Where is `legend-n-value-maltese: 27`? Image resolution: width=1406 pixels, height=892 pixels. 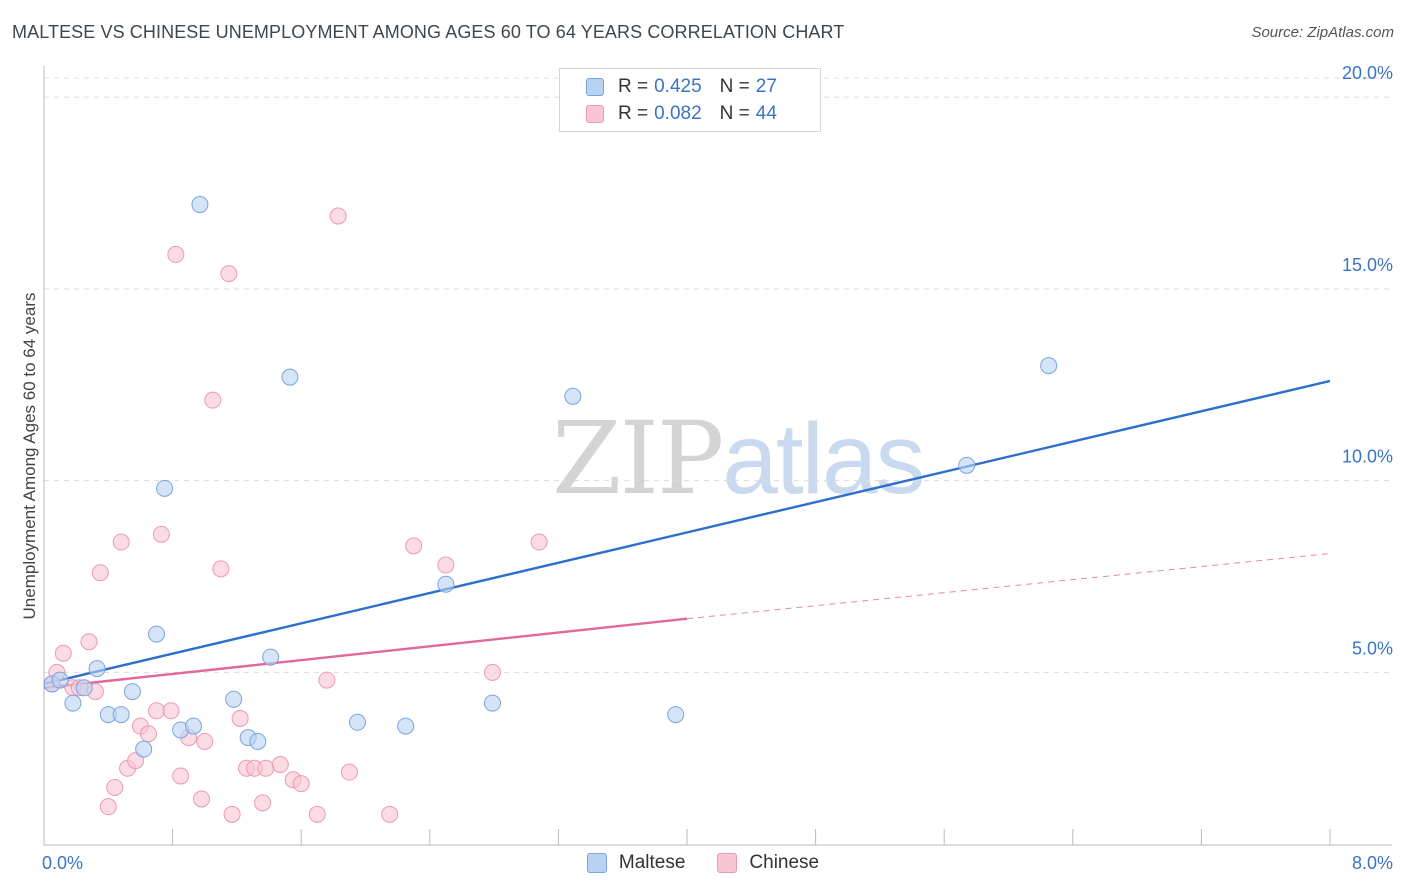
legend-n-value-maltese: 27 is located at coordinates (766, 86).